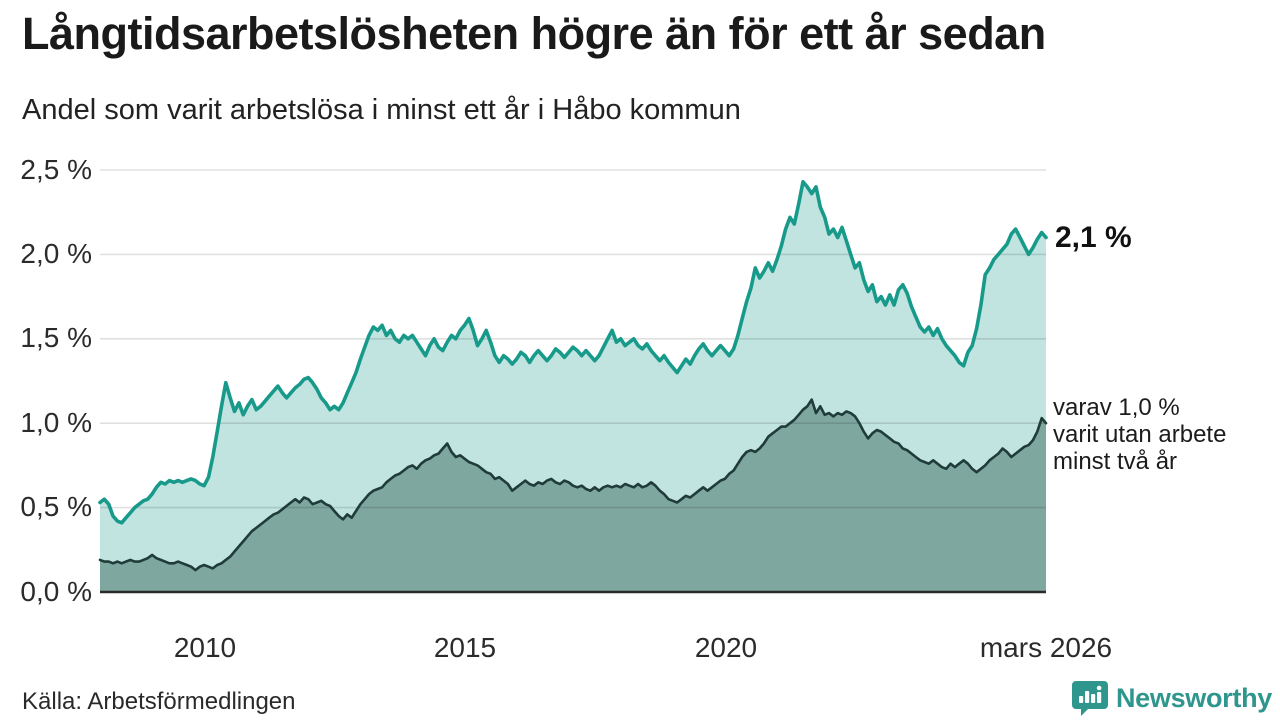 The image size is (1280, 720). What do you see at coordinates (465, 647) in the screenshot?
I see `x-axis-tick-label: 2015` at bounding box center [465, 647].